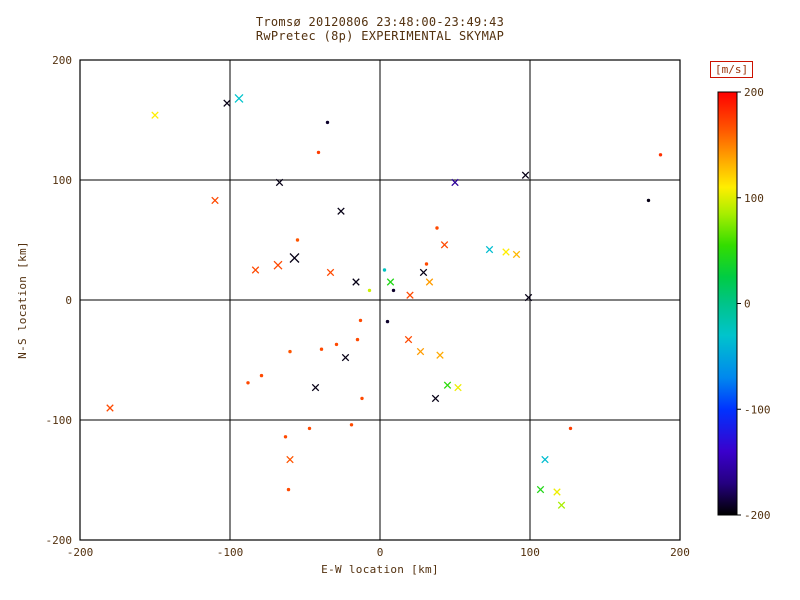 This screenshot has height=600, width=800. I want to click on y-axis-label: N-S location [km], so click(22, 300).